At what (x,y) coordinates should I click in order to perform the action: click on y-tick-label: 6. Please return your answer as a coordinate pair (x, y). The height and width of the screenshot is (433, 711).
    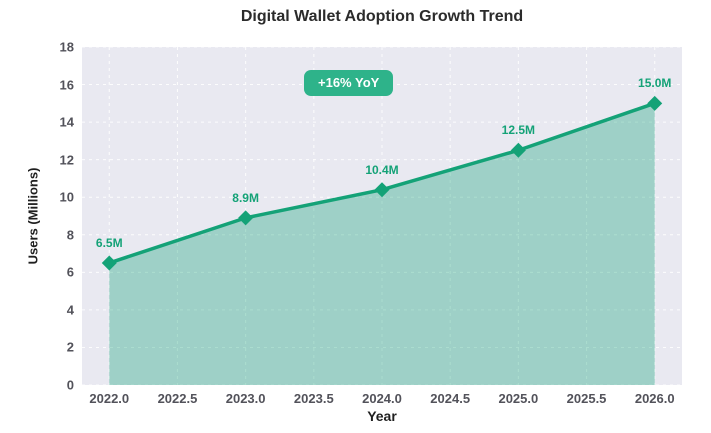
    Looking at the image, I should click on (70, 272).